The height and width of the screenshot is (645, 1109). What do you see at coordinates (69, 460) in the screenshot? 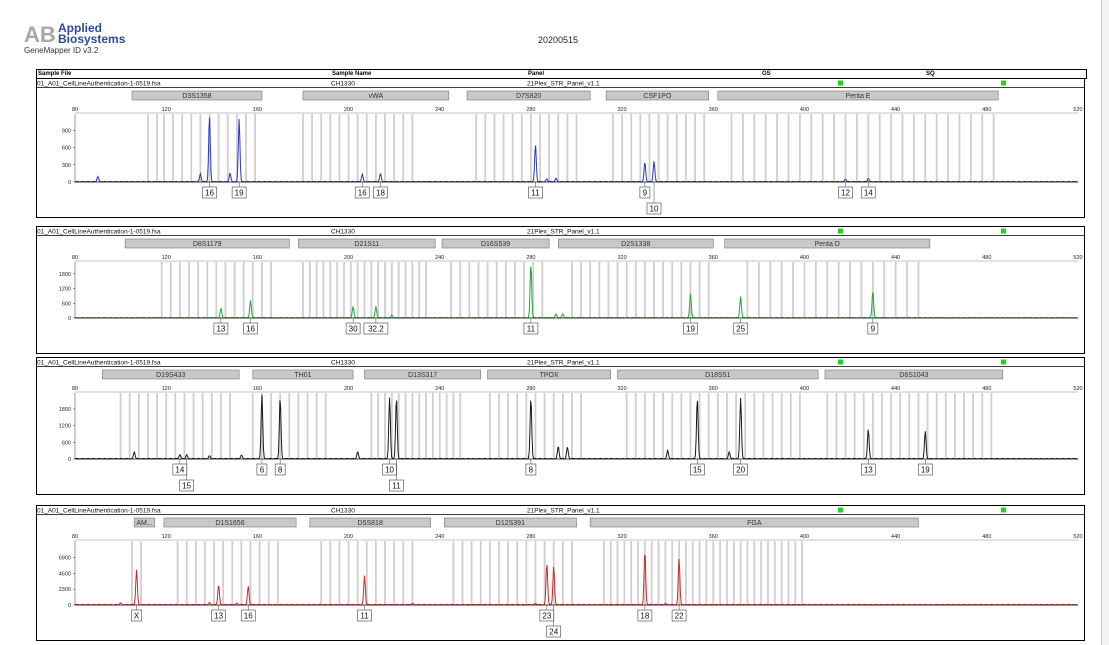
I see `y-tick-label: 0` at bounding box center [69, 460].